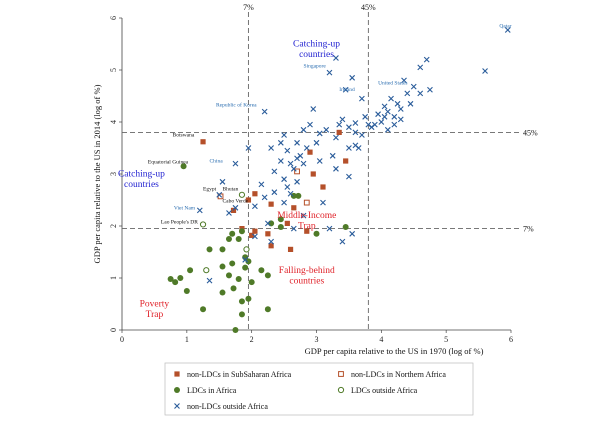  What do you see at coordinates (113, 18) in the screenshot?
I see `y-tick-label: 6` at bounding box center [113, 18].